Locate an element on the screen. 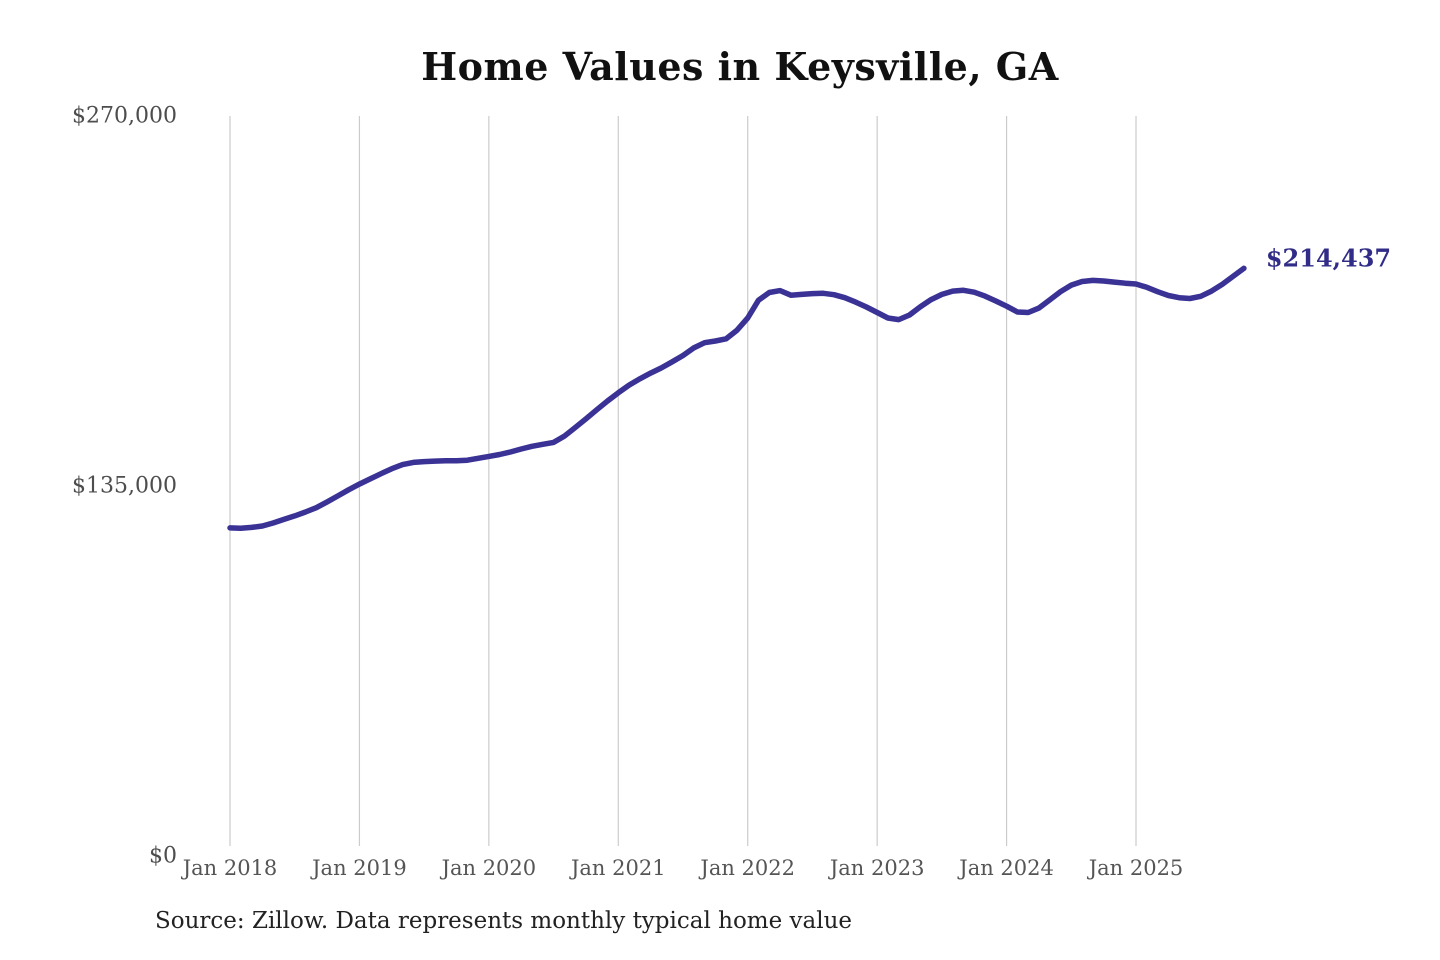 The width and height of the screenshot is (1440, 960). chart-title: Home Values in Keysville, GA is located at coordinates (740, 66).